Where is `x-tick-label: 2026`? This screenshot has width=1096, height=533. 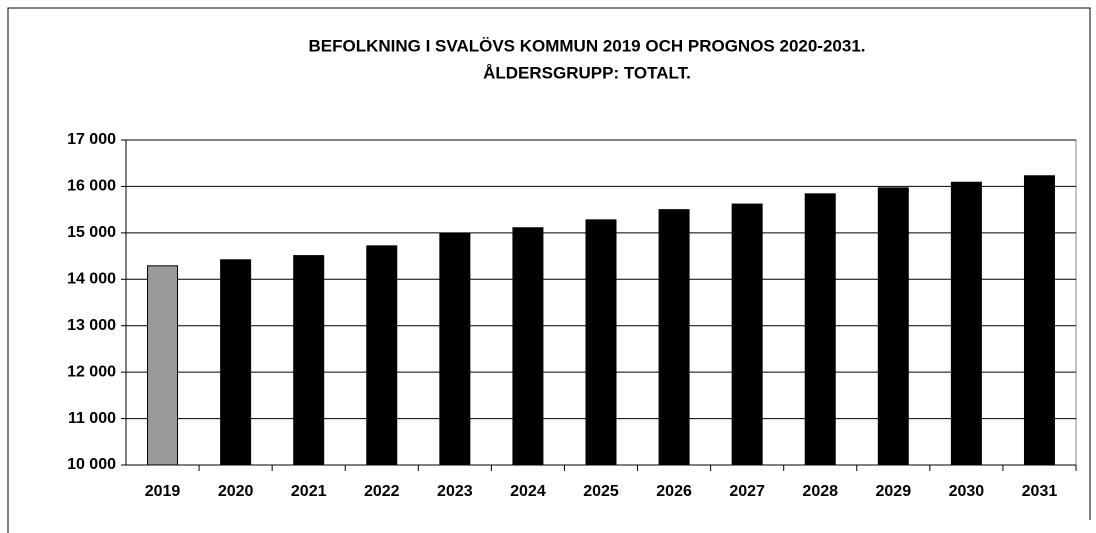 x-tick-label: 2026 is located at coordinates (674, 491).